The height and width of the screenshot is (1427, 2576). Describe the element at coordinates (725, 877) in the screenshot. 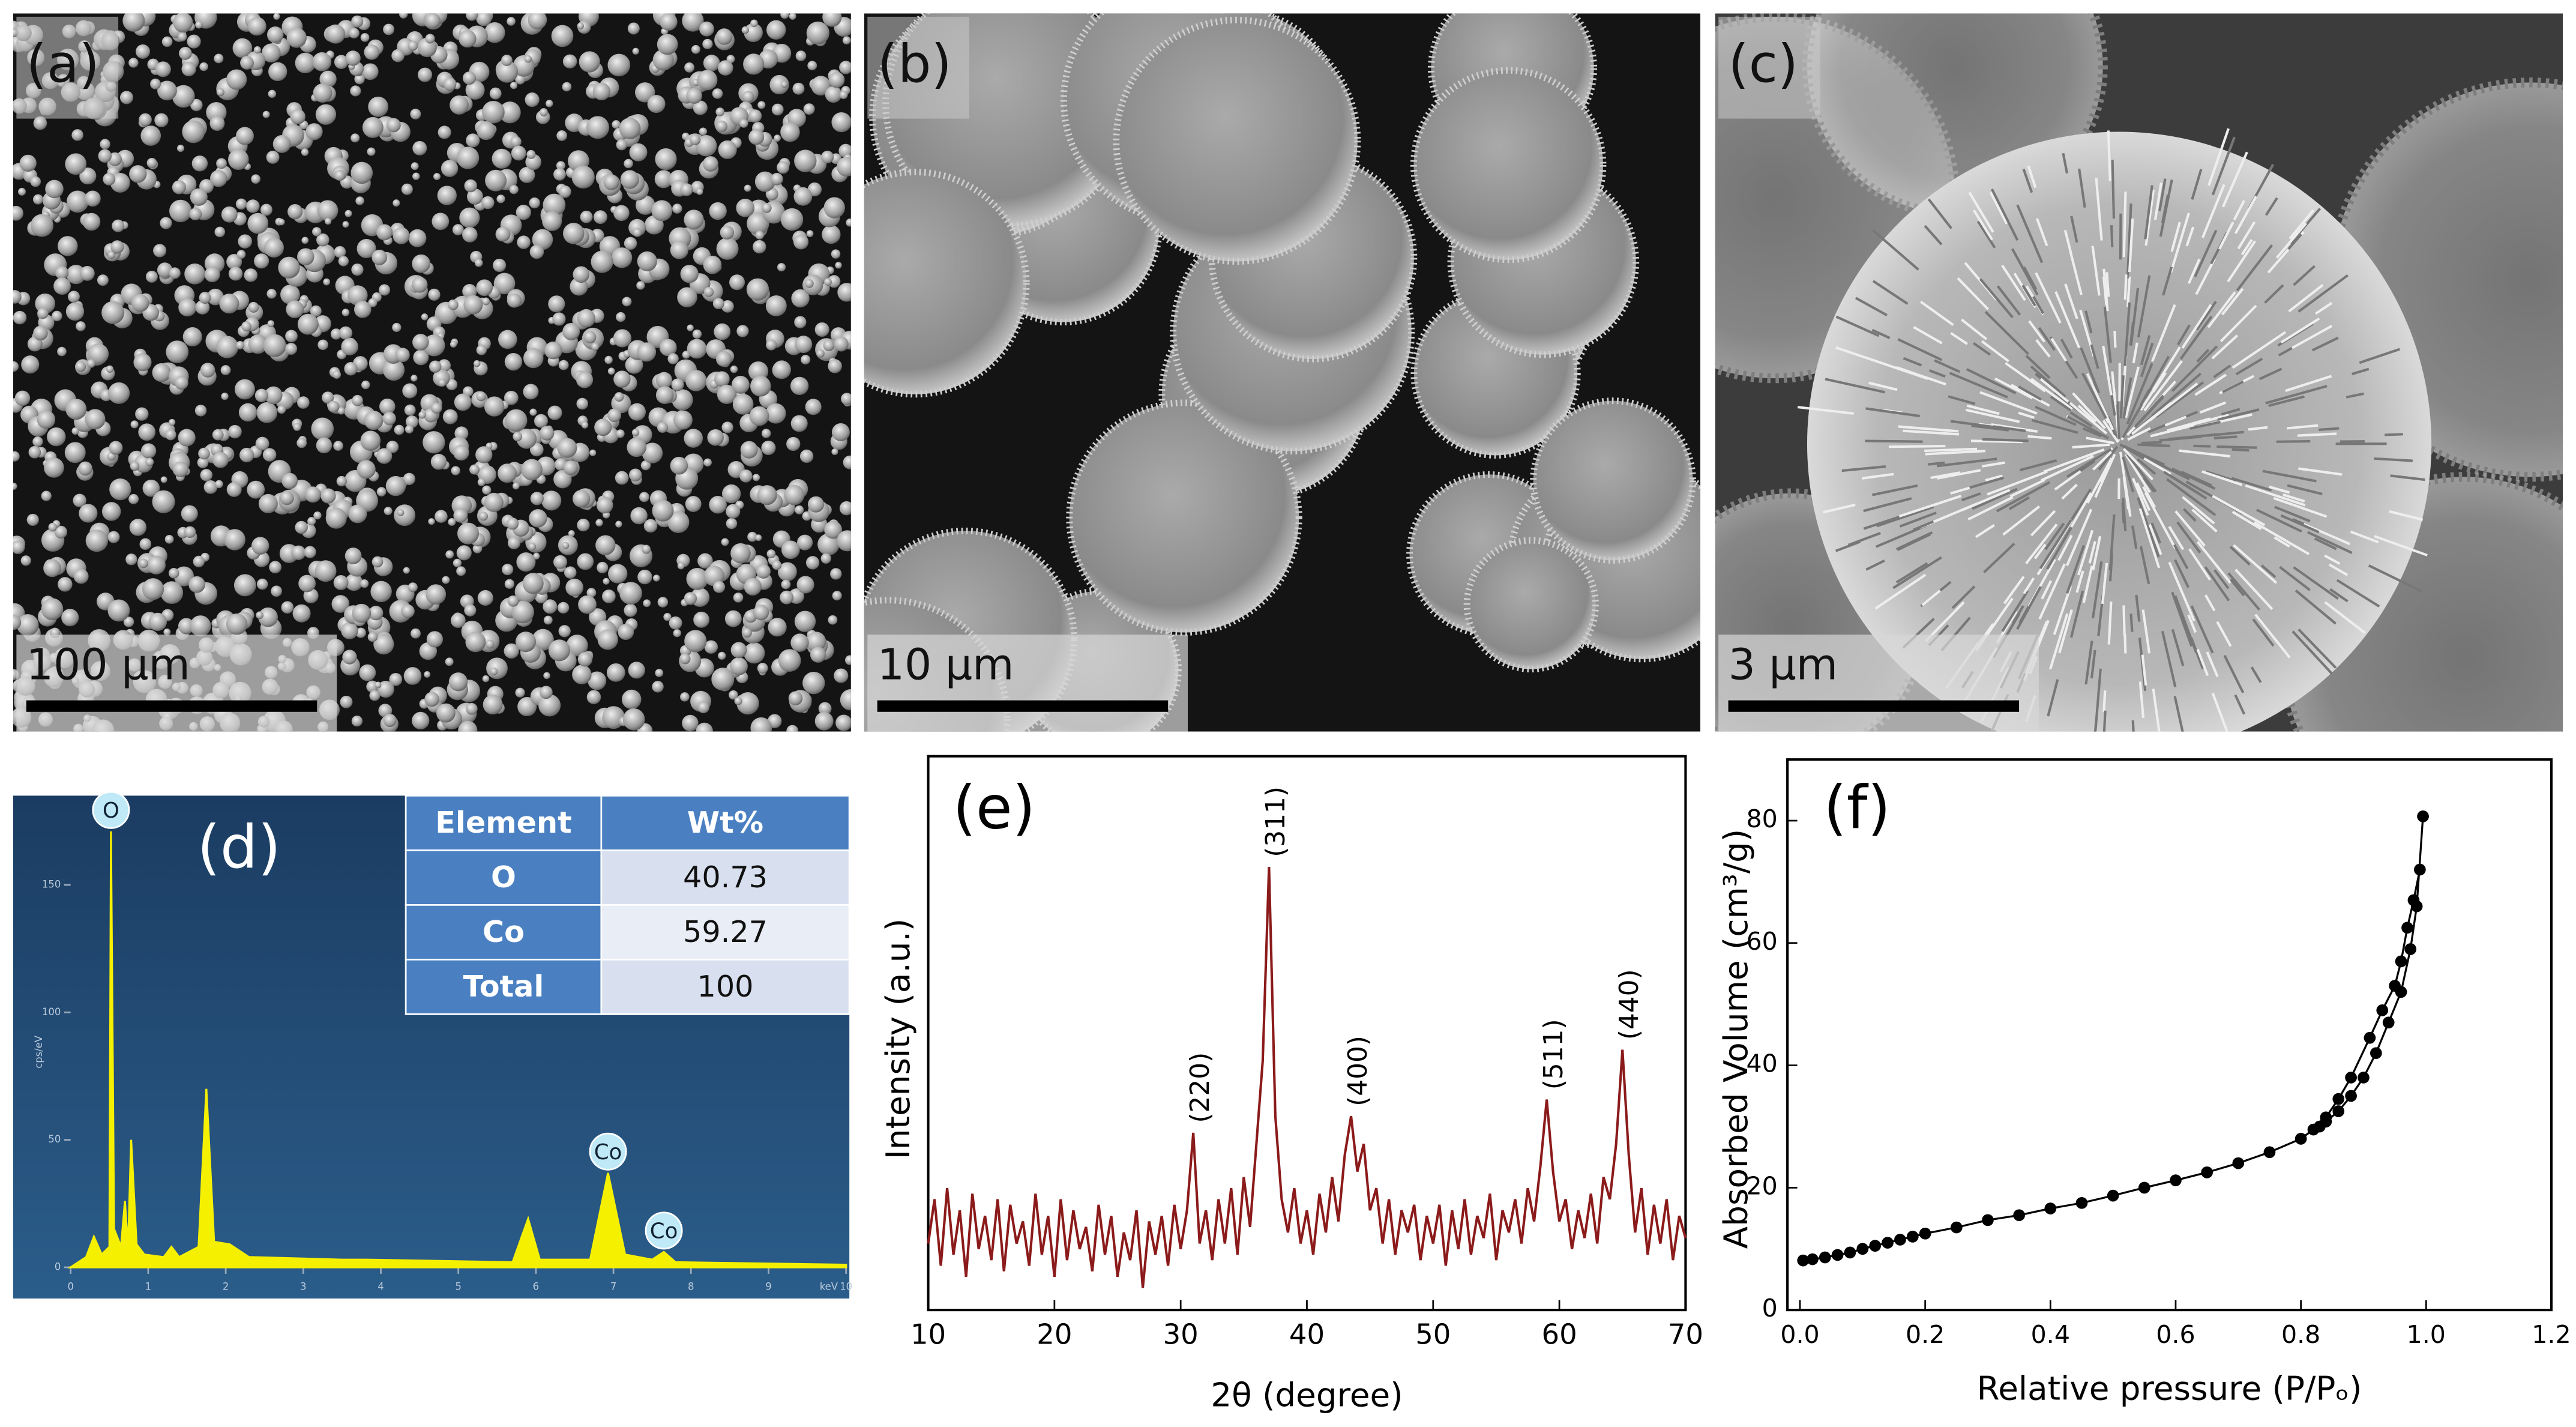

I see `table-text: 40.73` at that location.